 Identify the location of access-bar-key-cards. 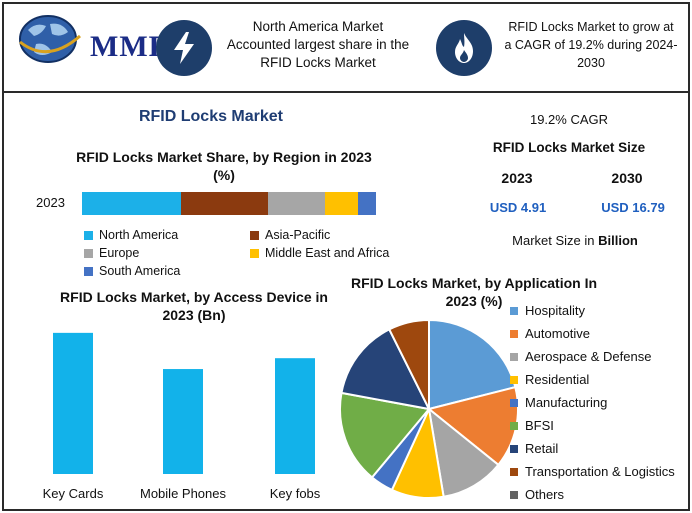
(73, 403).